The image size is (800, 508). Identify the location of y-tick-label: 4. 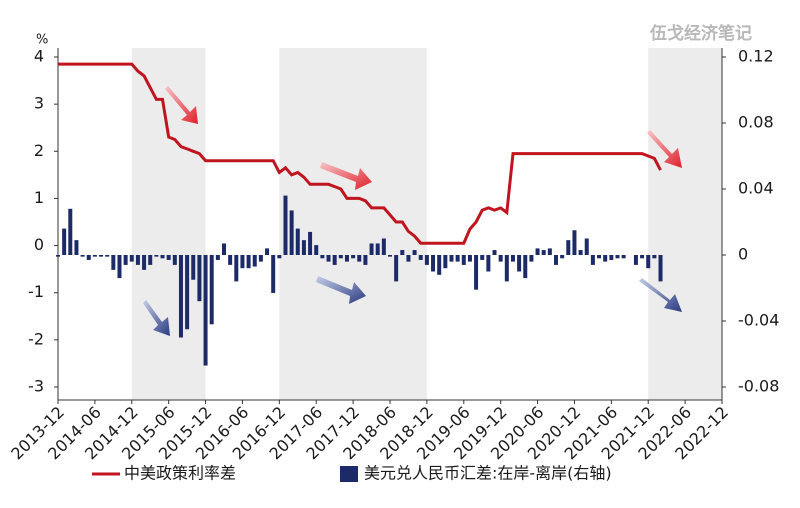
(39, 56).